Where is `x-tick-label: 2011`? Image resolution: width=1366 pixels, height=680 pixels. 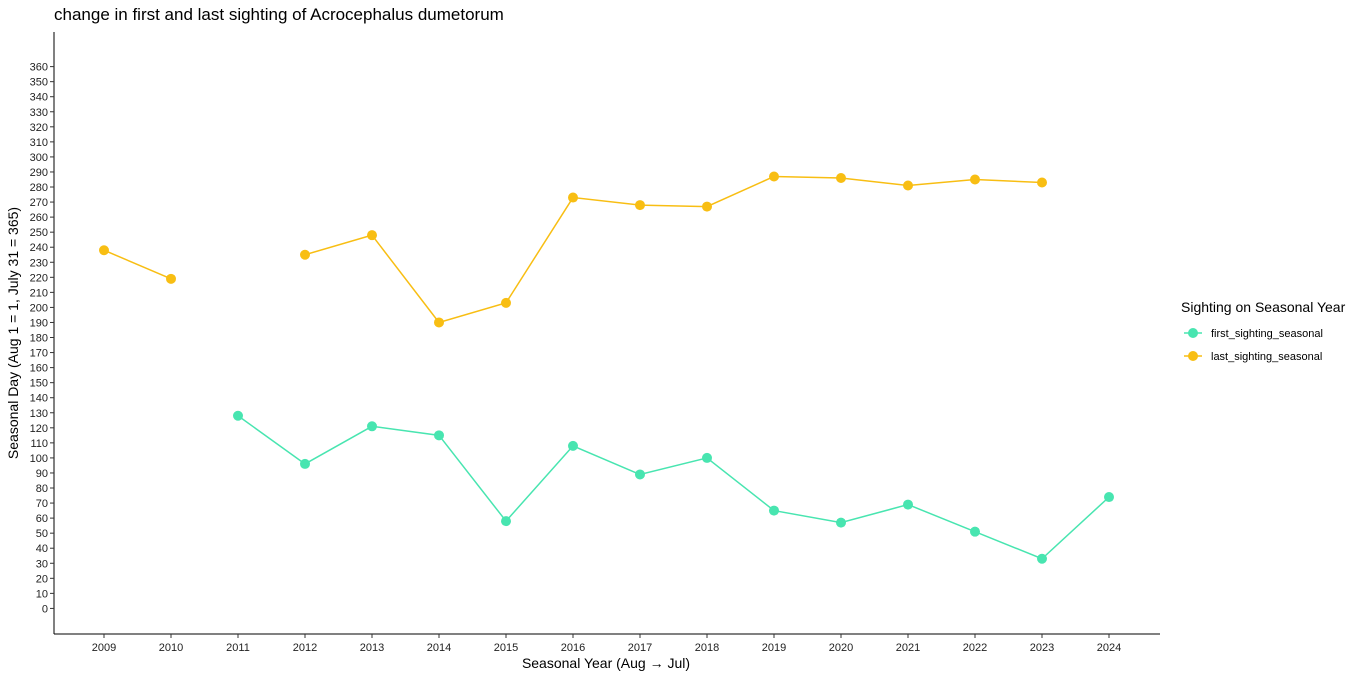
x-tick-label: 2011 is located at coordinates (238, 648).